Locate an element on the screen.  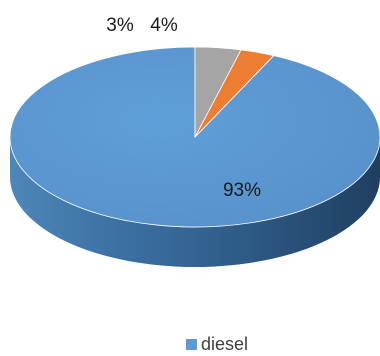
legend-label-diesel: diesel is located at coordinates (225, 344).